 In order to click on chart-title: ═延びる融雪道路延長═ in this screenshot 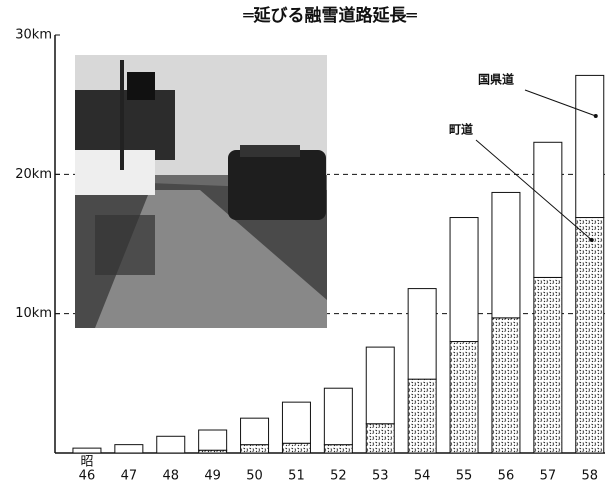, I will do `click(329, 15)`.